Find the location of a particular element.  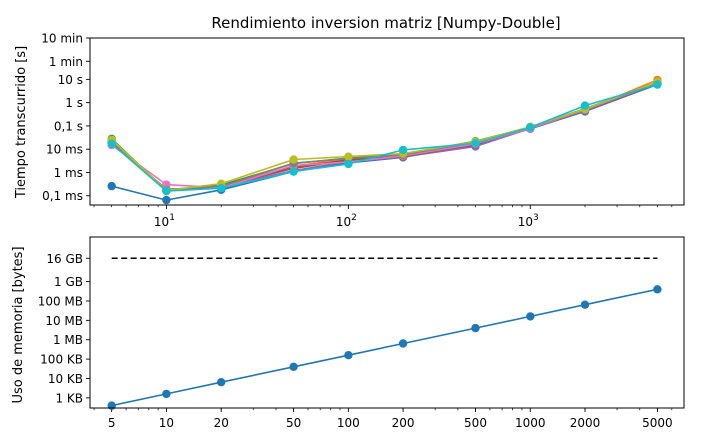

y-tick-label: 100 KB is located at coordinates (61, 360).